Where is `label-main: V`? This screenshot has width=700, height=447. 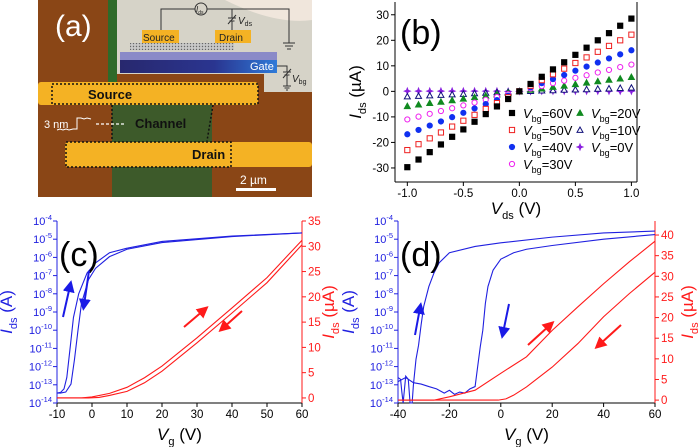 label-main: V is located at coordinates (163, 434).